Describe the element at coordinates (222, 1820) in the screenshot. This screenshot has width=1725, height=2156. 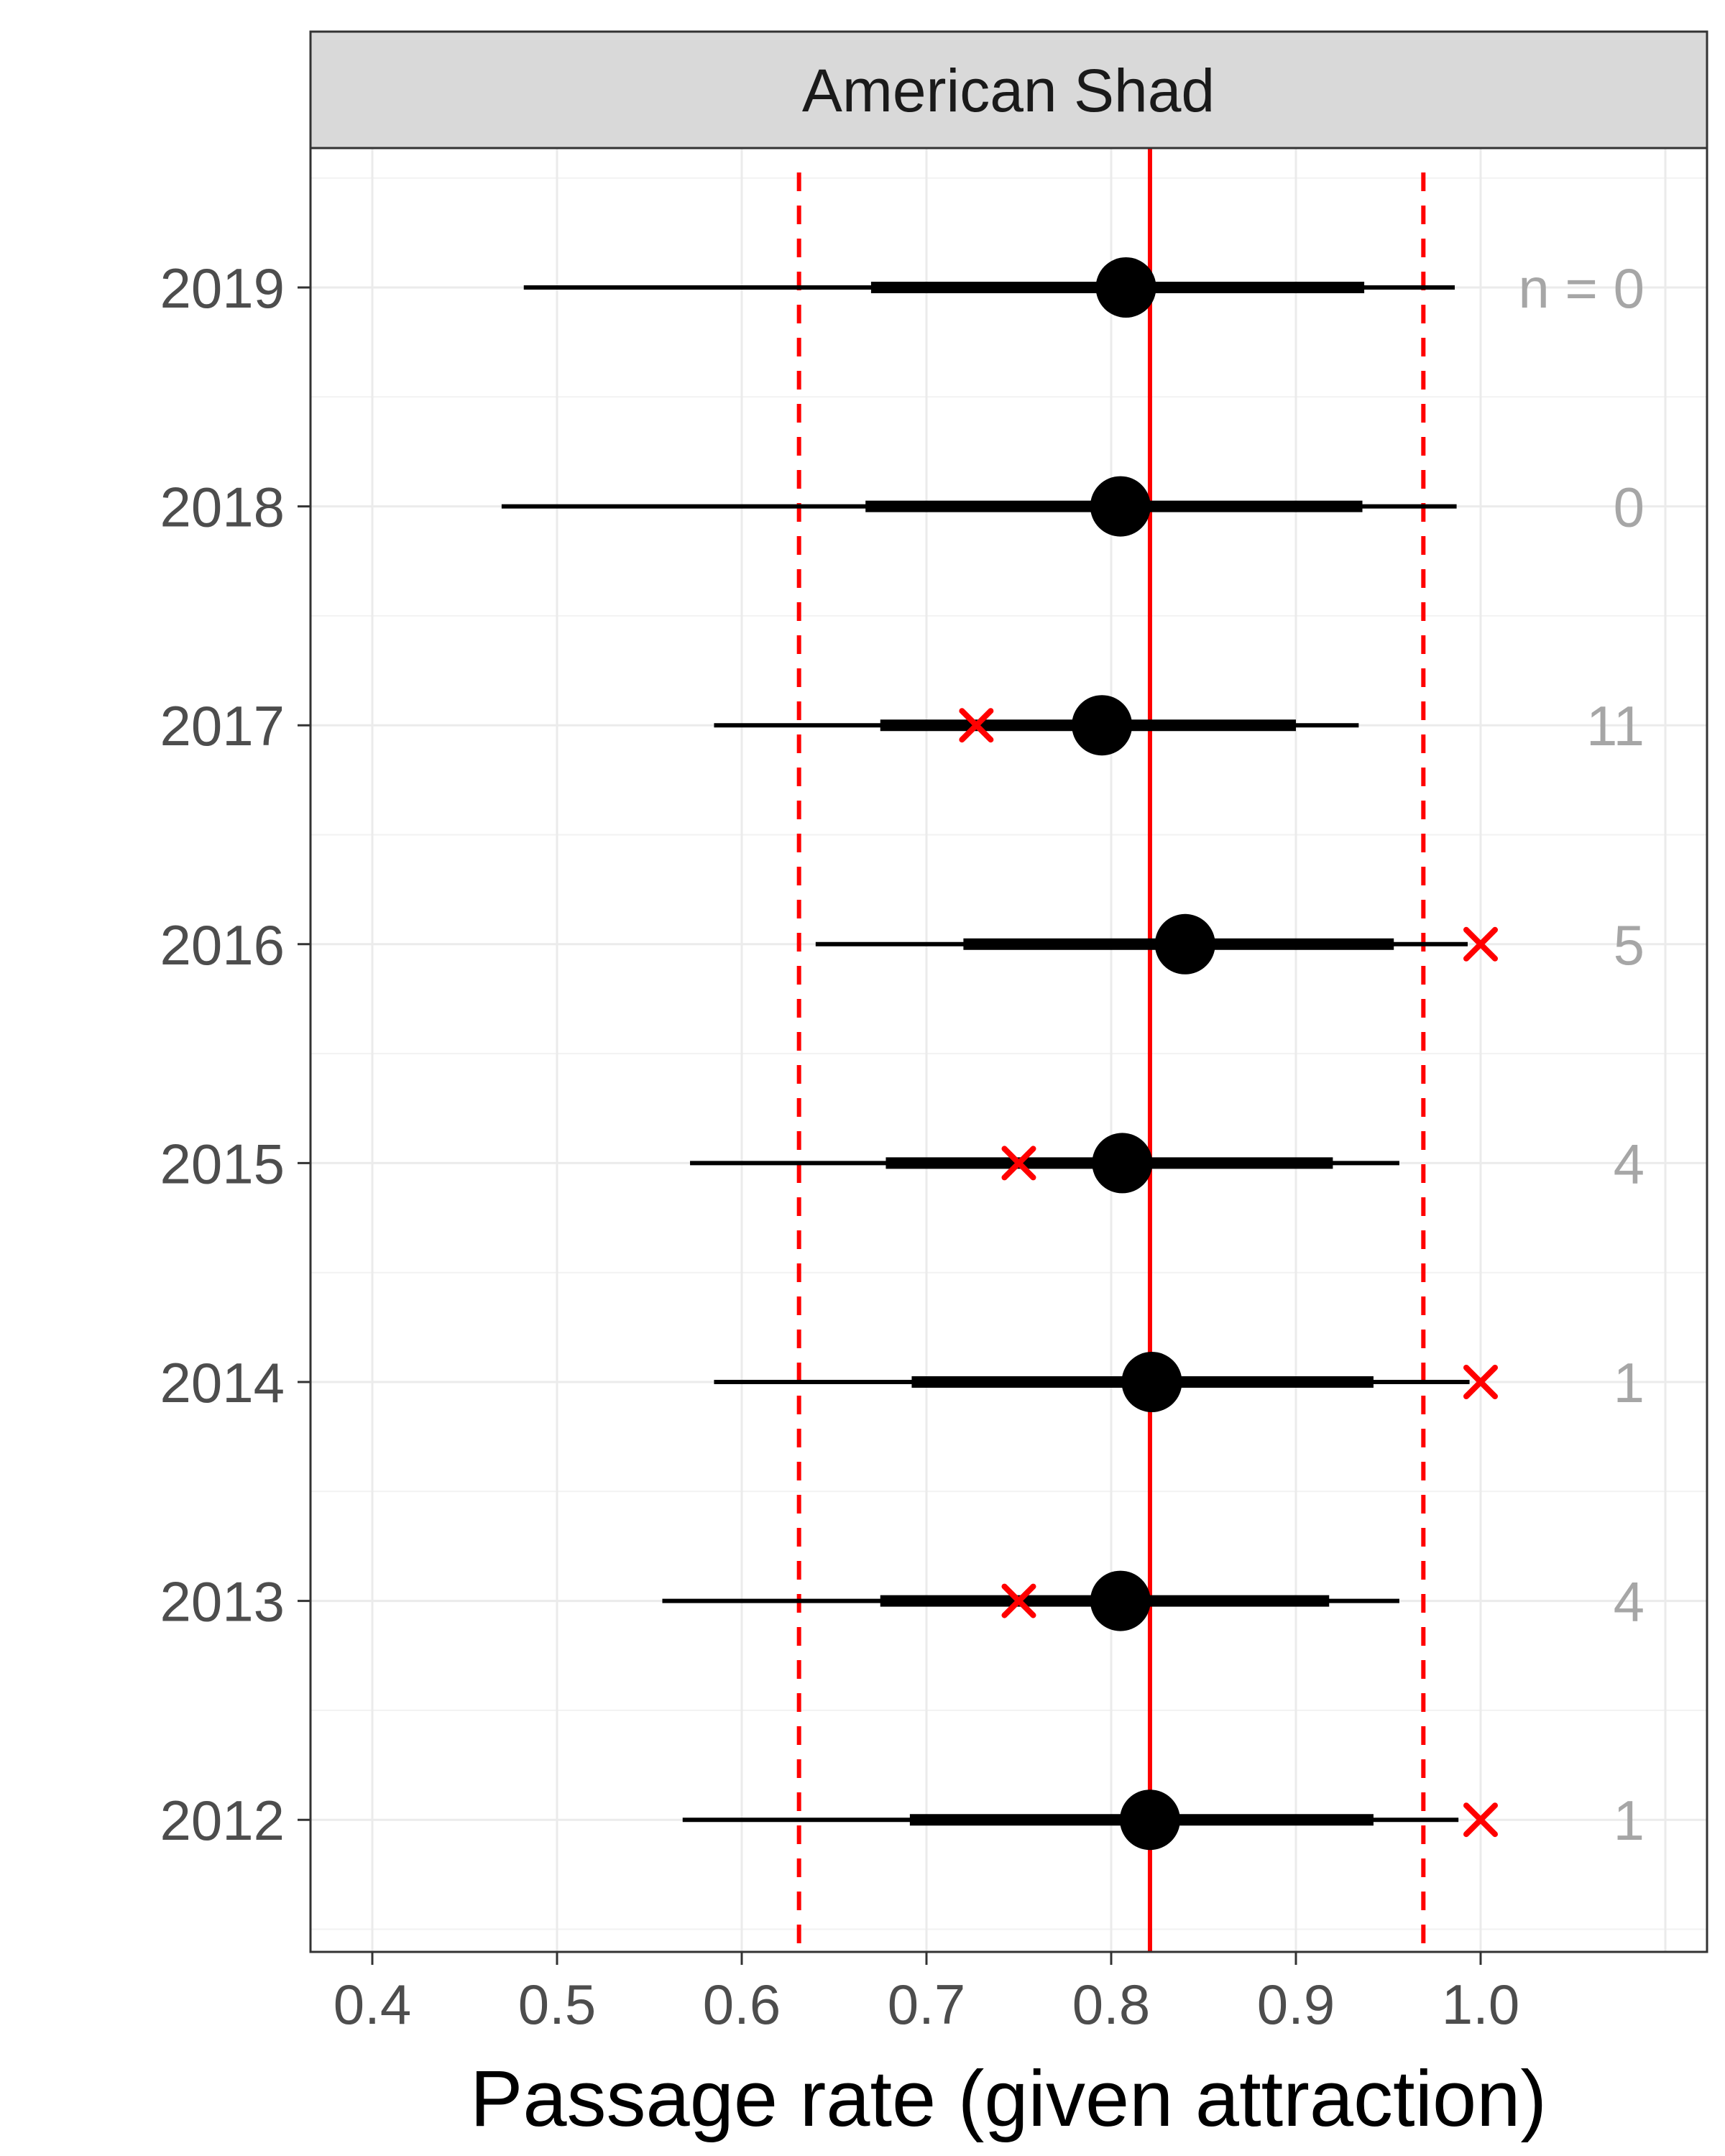
I see `y-tick-label: 2012` at that location.